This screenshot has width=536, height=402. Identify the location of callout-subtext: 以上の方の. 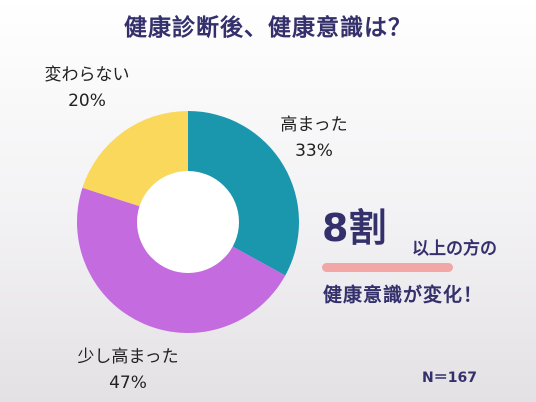
(454, 249).